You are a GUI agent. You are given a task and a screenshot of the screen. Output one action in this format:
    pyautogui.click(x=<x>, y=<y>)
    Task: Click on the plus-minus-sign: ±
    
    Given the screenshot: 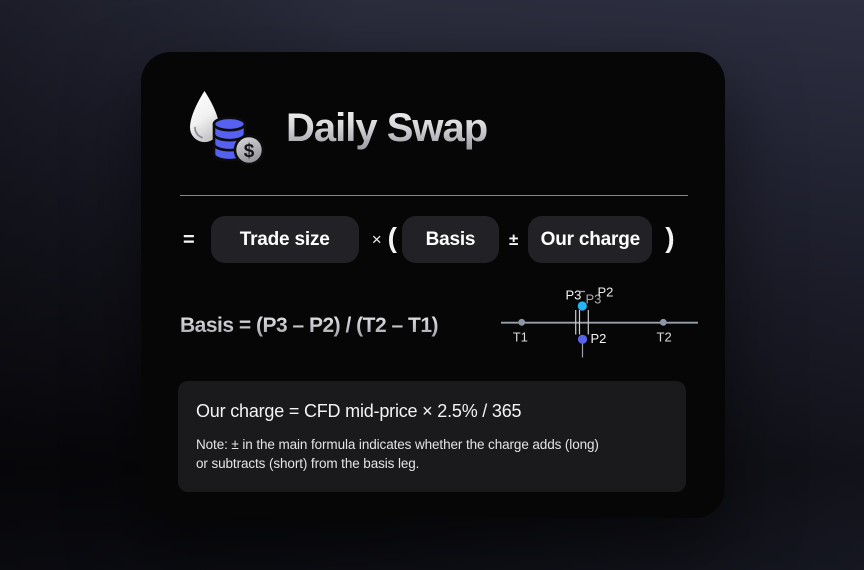 What is the action you would take?
    pyautogui.click(x=513, y=239)
    